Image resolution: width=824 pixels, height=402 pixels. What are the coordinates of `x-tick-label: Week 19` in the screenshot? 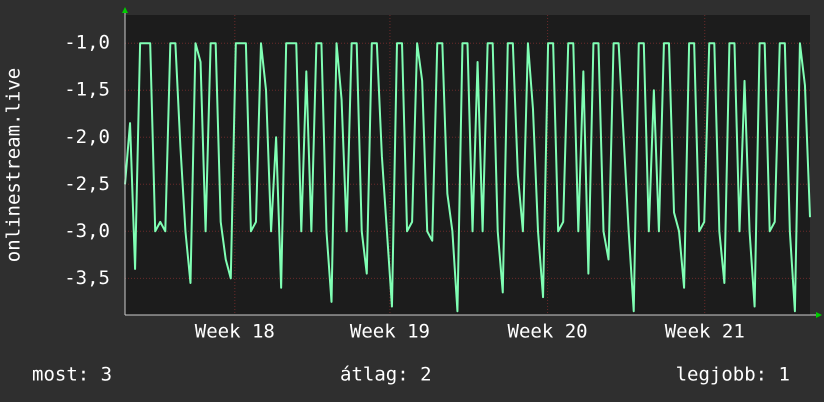 It's located at (390, 332).